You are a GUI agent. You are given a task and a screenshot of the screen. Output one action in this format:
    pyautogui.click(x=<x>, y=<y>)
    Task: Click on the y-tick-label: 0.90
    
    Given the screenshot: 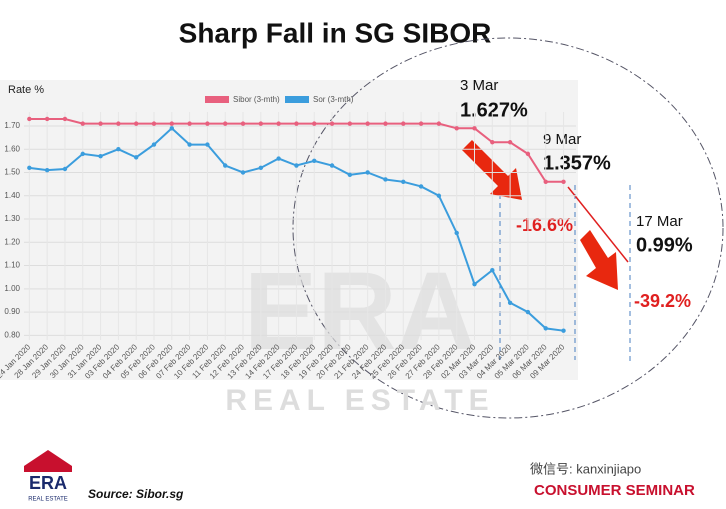 What is the action you would take?
    pyautogui.click(x=12, y=311)
    